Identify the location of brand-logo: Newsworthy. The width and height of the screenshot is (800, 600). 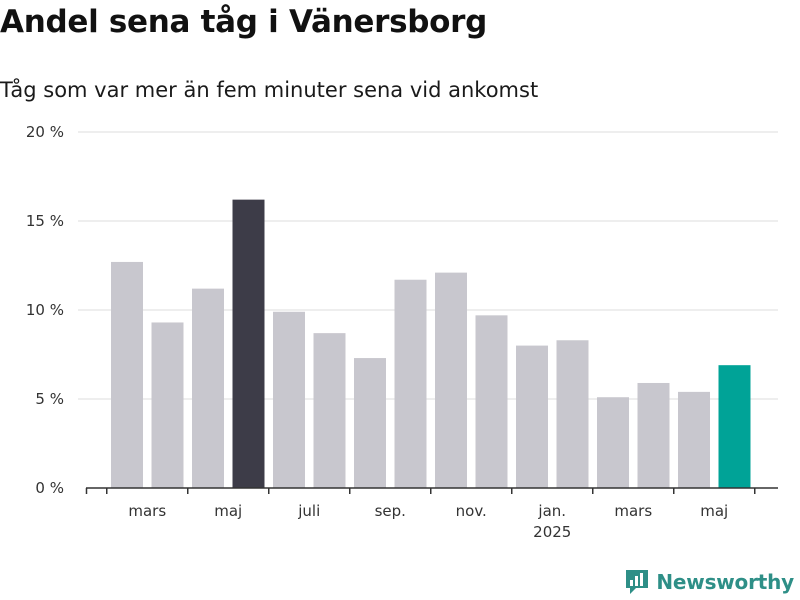
(709, 582).